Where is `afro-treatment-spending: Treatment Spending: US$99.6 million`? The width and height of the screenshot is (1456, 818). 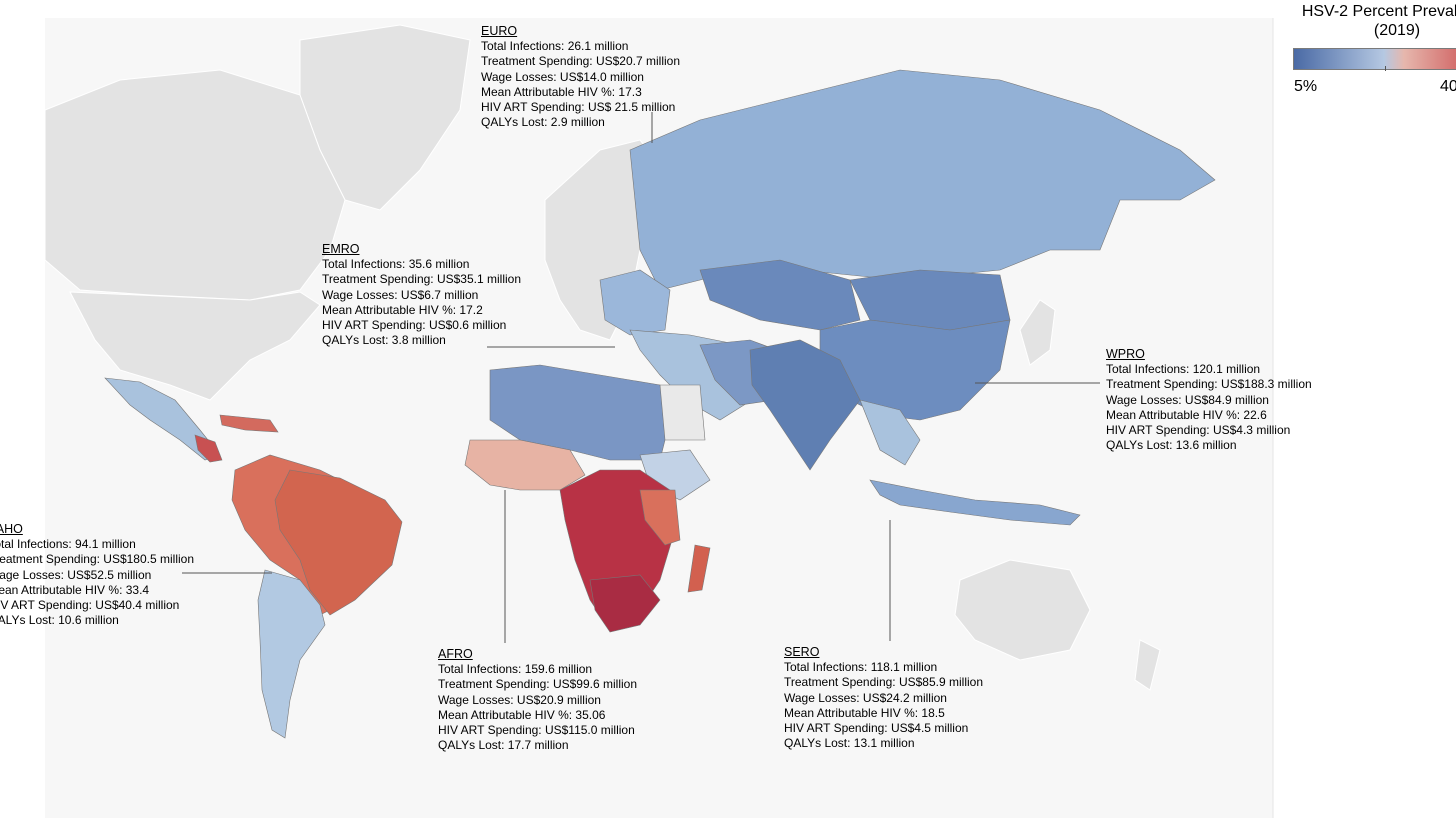 afro-treatment-spending: Treatment Spending: US$99.6 million is located at coordinates (537, 684).